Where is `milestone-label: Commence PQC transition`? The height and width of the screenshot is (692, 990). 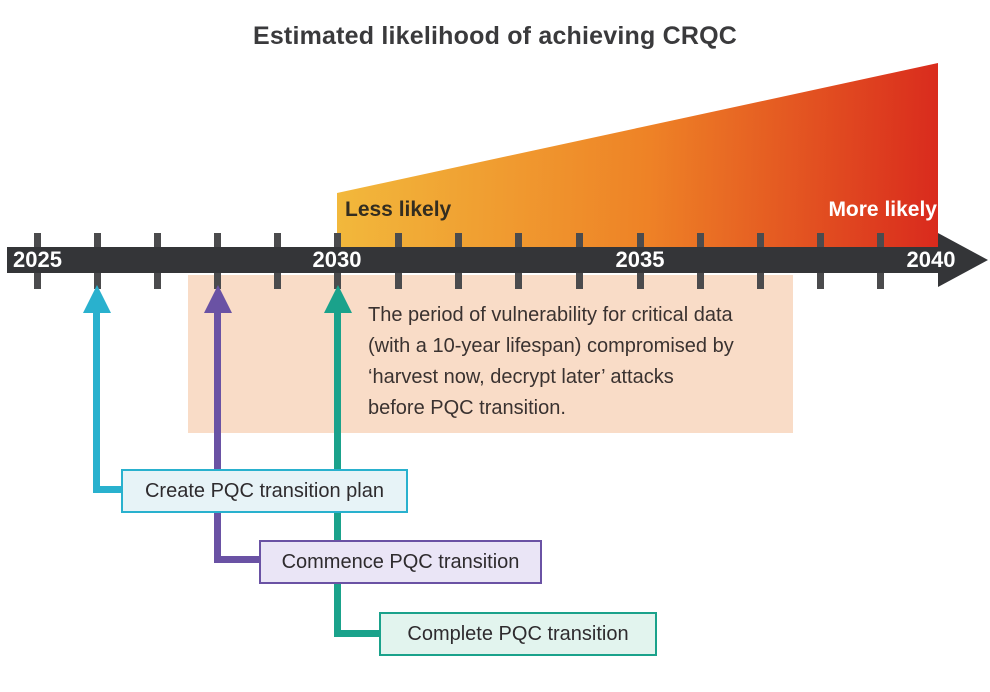 milestone-label: Commence PQC transition is located at coordinates (400, 561).